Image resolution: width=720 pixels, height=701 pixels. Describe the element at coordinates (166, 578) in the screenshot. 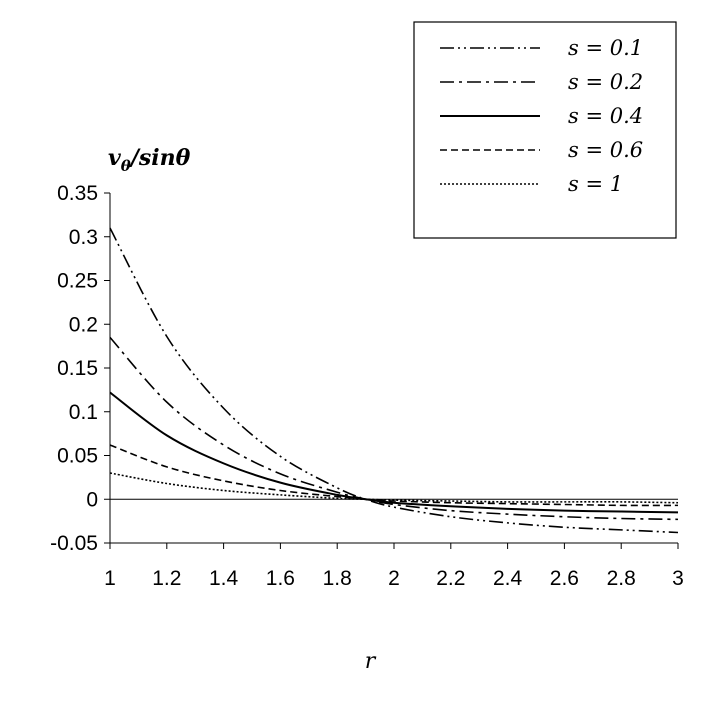

I see `x-tick-label: 1.2` at that location.